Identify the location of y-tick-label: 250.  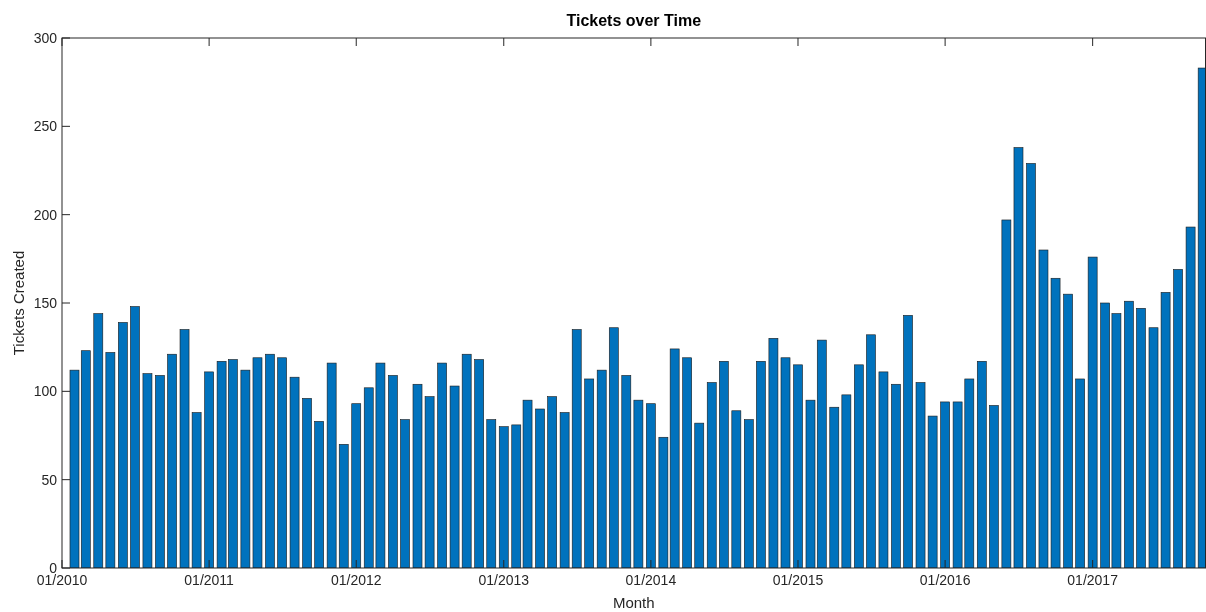
(45, 126).